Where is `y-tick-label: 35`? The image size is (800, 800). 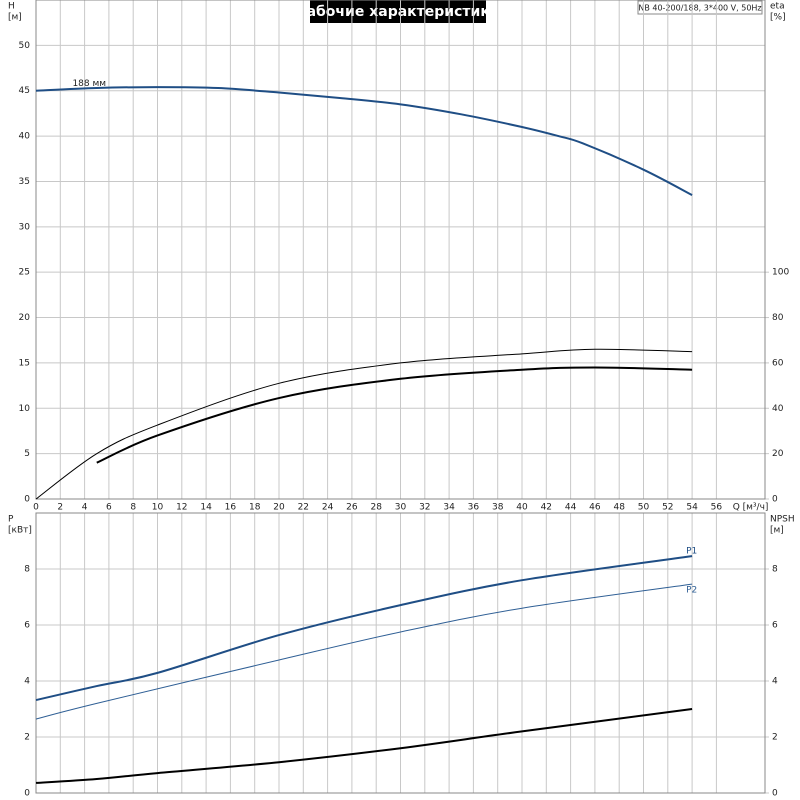
y-tick-label: 35 is located at coordinates (24, 182).